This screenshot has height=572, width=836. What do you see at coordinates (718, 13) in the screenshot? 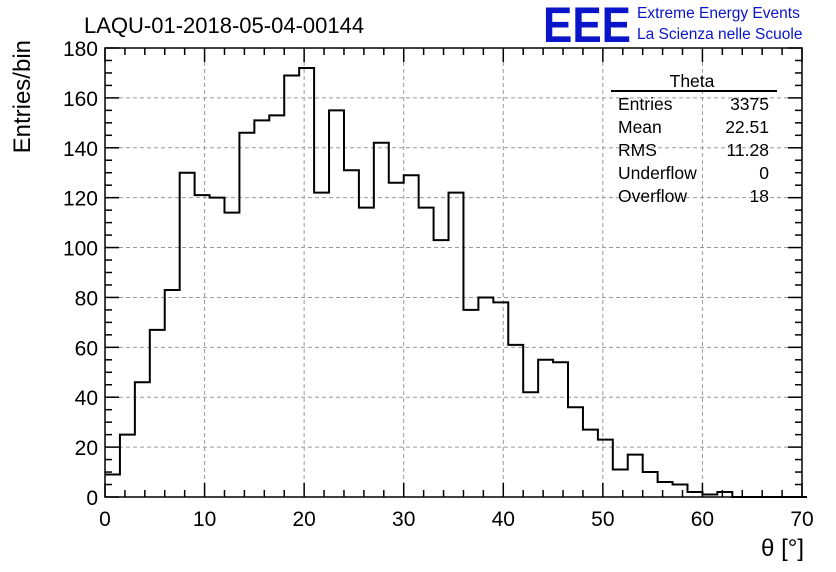
I see `eee-logo-line1: Extreme Energy Events` at bounding box center [718, 13].